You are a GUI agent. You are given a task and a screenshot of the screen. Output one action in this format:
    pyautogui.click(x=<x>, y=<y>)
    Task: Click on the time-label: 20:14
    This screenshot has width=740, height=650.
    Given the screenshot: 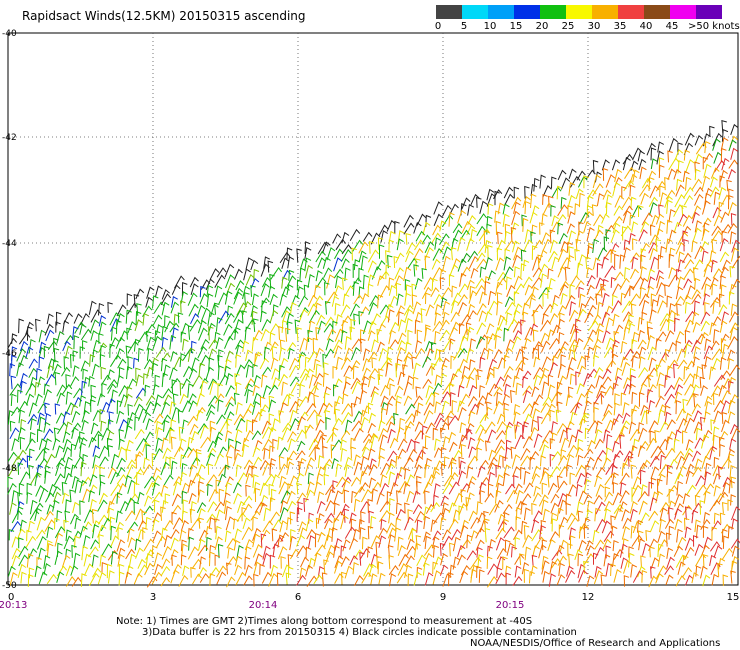 What is the action you would take?
    pyautogui.click(x=263, y=605)
    